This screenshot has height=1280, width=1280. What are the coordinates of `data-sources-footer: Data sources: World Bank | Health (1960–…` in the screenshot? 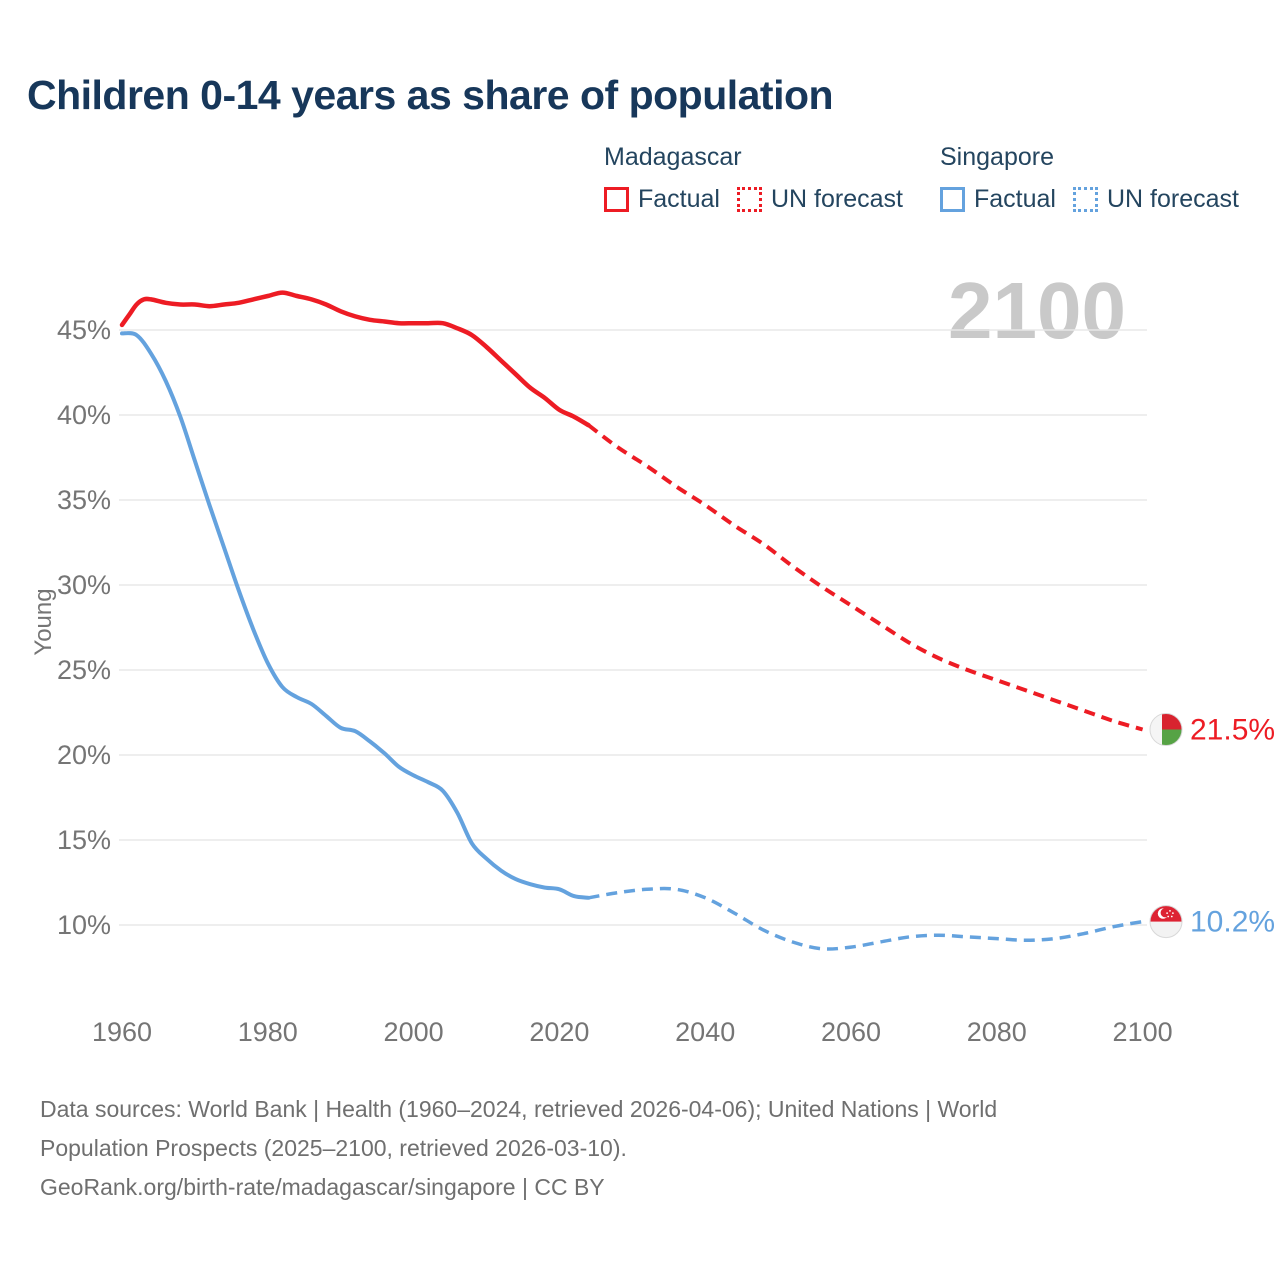 It's located at (518, 1148).